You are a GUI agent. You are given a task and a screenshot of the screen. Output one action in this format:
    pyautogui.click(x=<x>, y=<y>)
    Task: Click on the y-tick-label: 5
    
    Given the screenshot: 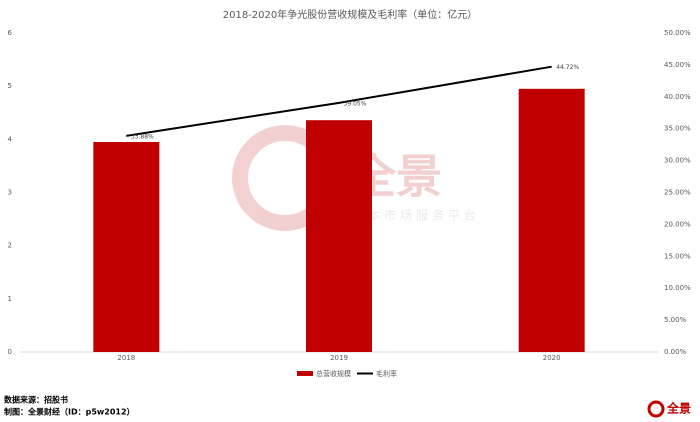 What is the action you would take?
    pyautogui.click(x=10, y=86)
    